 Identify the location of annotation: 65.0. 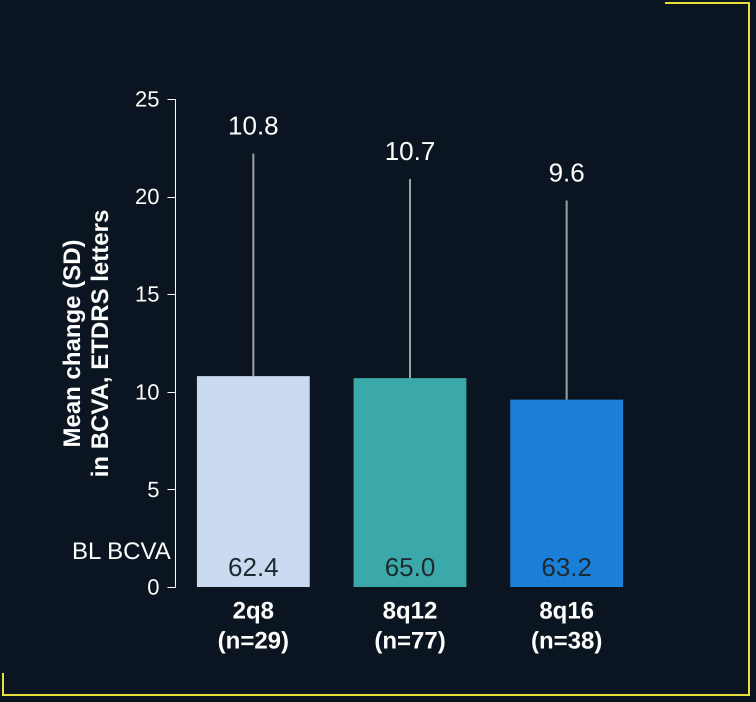
(410, 567).